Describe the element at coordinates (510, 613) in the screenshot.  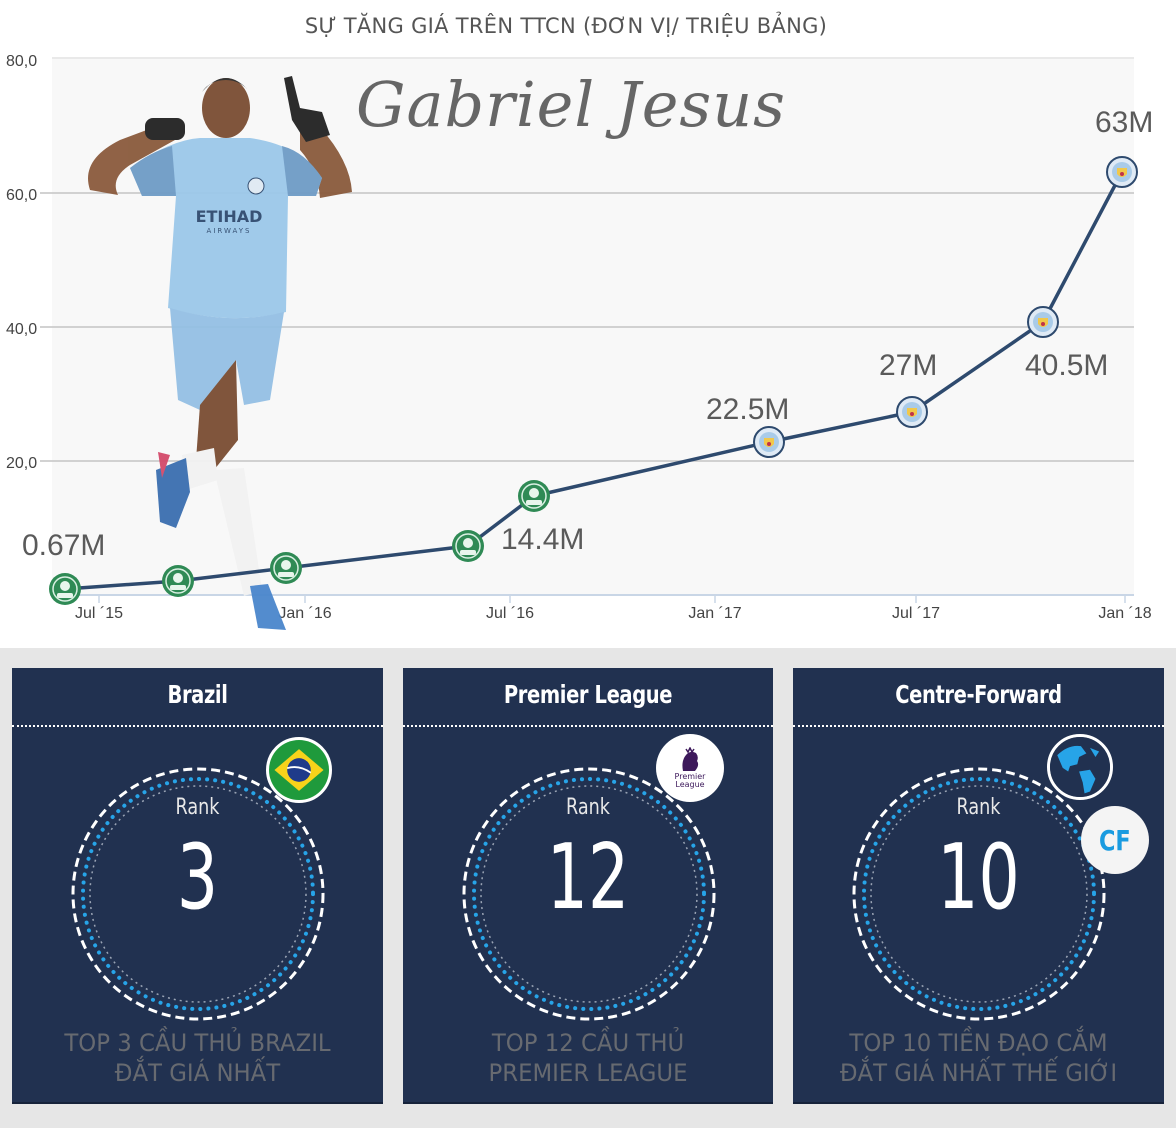
I see `x-tick-label: Jul ´16` at that location.